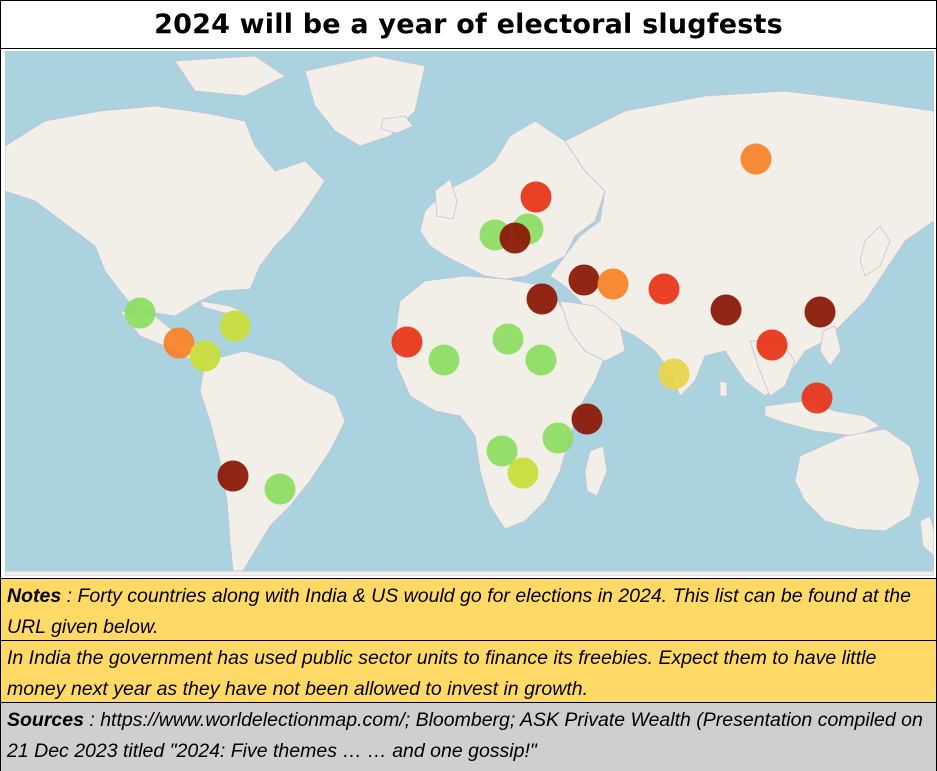  I want to click on antarctic-edge-land, so click(469, 573).